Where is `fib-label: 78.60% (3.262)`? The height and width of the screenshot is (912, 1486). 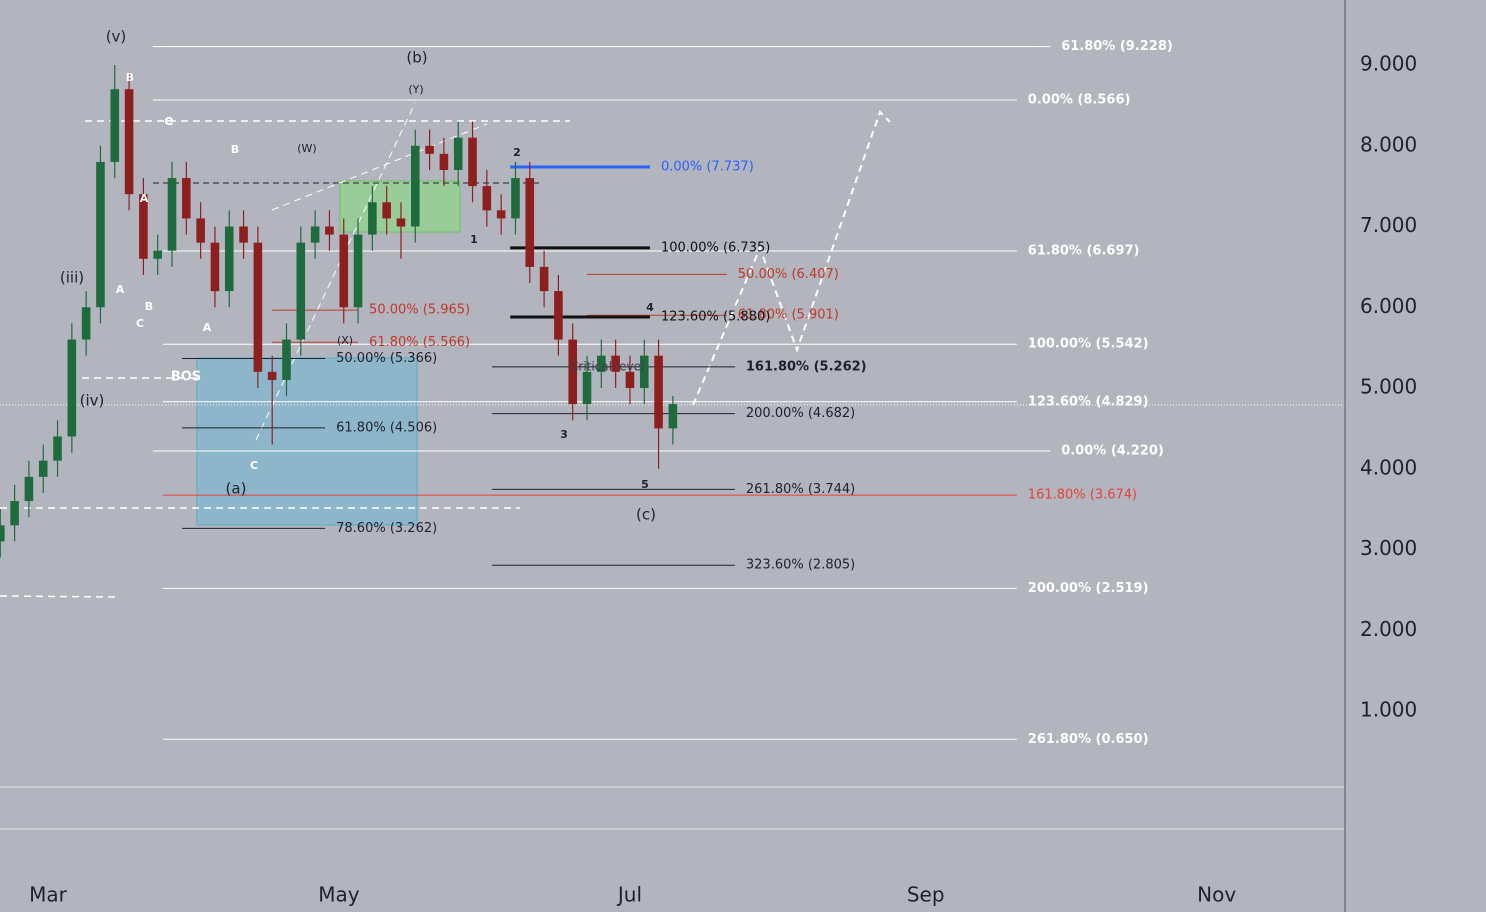
fib-label: 78.60% (3.262) is located at coordinates (386, 528).